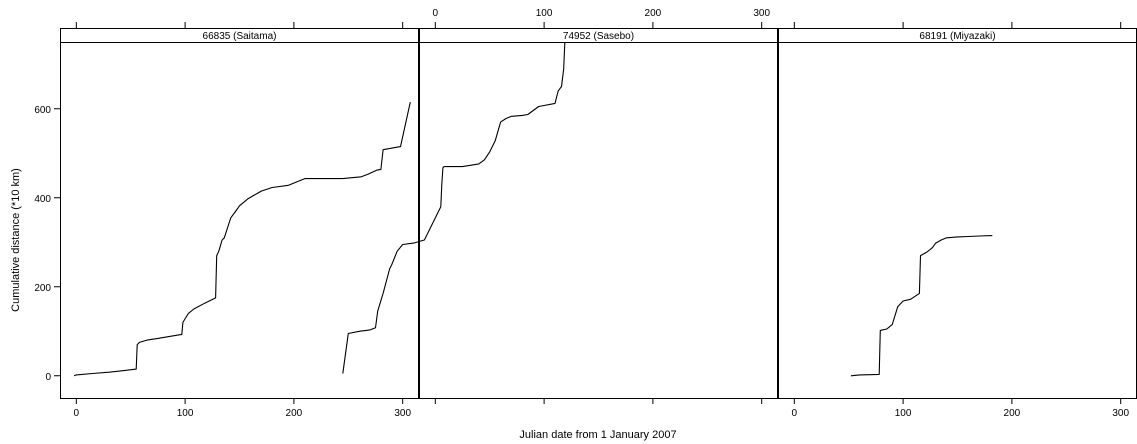 This screenshot has height=444, width=1137. Describe the element at coordinates (42, 199) in the screenshot. I see `y-tick-label: 400` at that location.